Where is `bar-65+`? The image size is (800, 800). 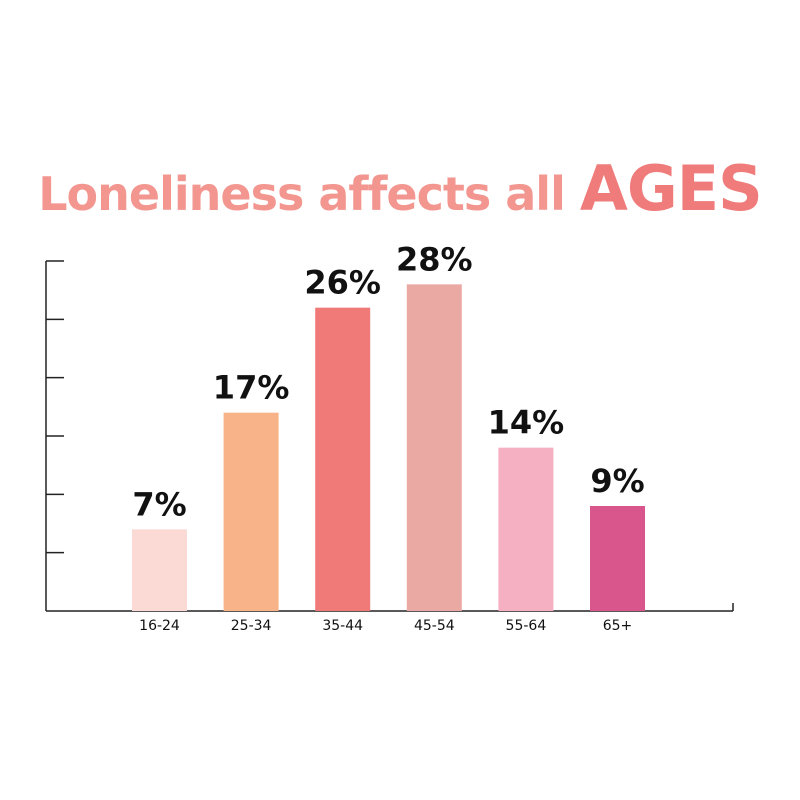 bar-65+ is located at coordinates (617, 558).